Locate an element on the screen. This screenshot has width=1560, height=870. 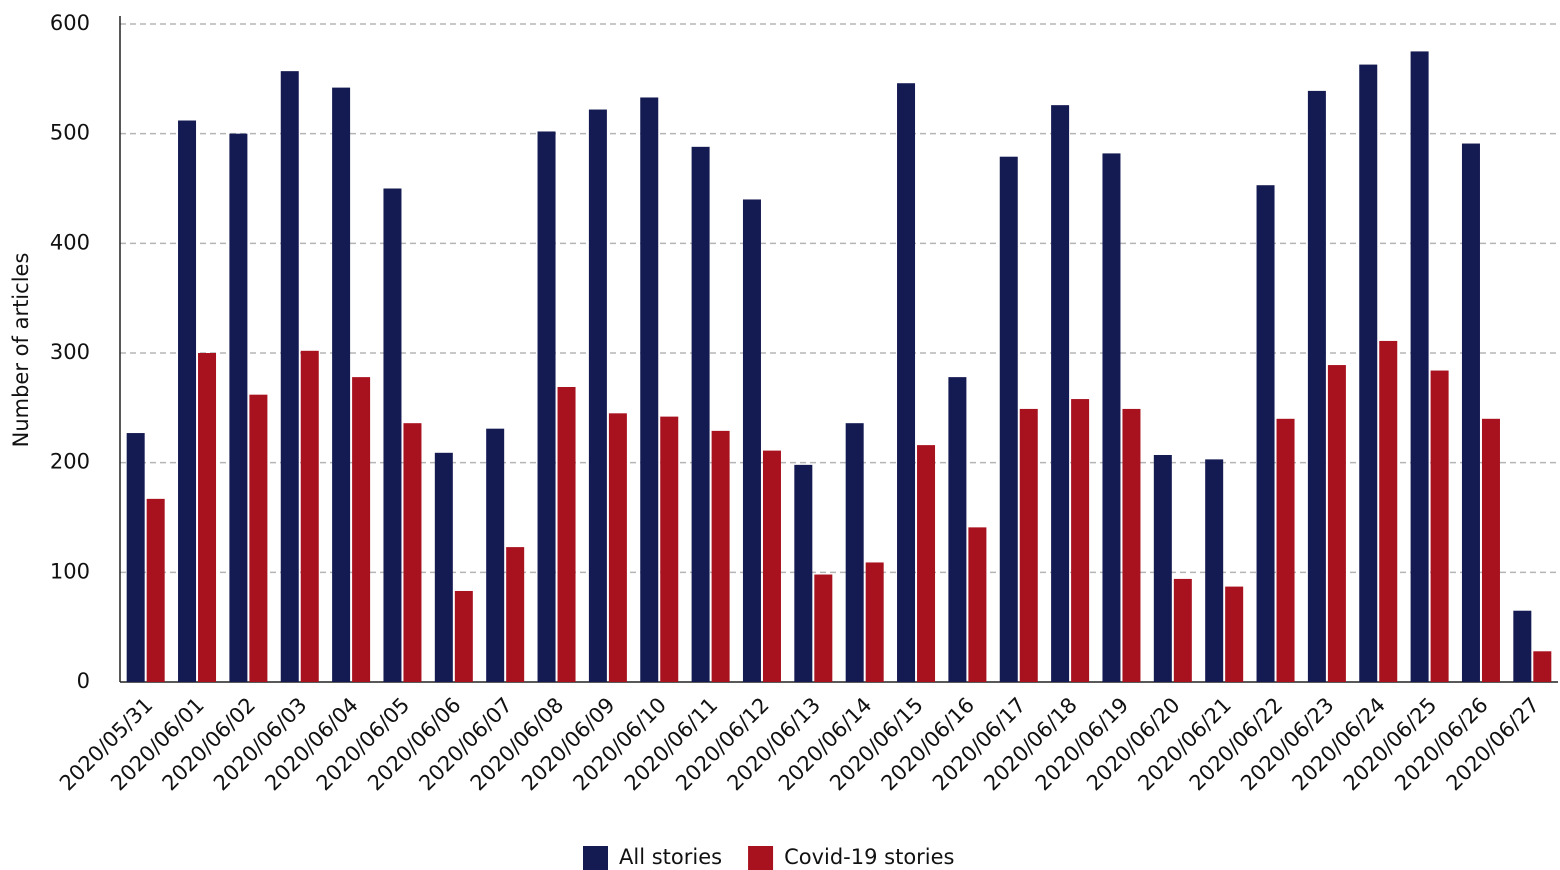
y-axis-label: Number of articles is located at coordinates (21, 350).